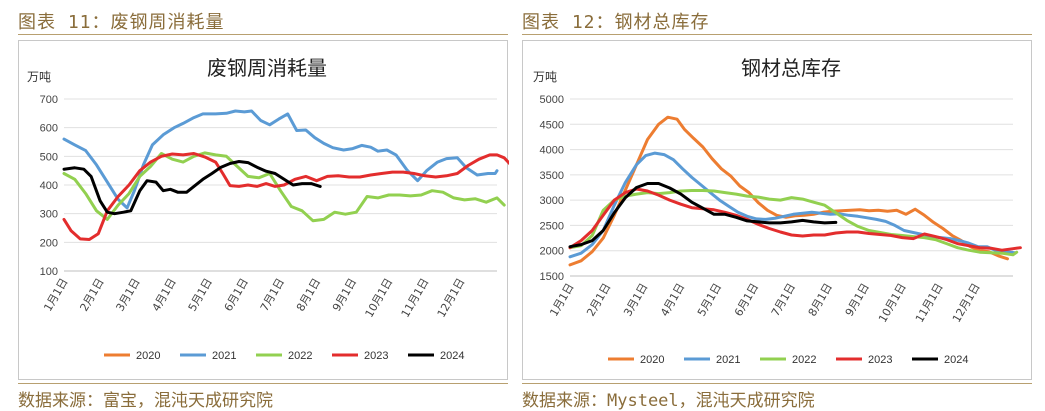 The width and height of the screenshot is (1045, 411). What do you see at coordinates (267, 68) in the screenshot?
I see `chart-title: 废钢周消耗量` at bounding box center [267, 68].